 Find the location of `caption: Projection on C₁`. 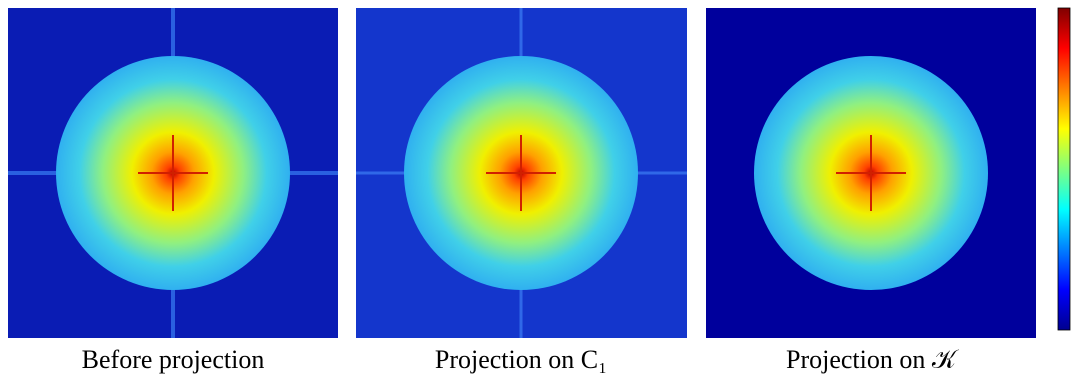

caption: Projection on C₁ is located at coordinates (521, 359).